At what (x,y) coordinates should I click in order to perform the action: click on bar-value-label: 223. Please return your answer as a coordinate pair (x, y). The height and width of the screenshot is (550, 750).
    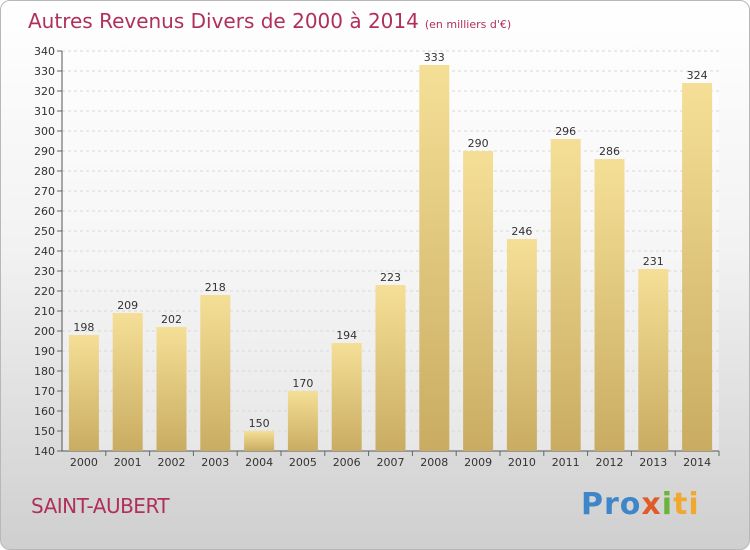
    Looking at the image, I should click on (390, 277).